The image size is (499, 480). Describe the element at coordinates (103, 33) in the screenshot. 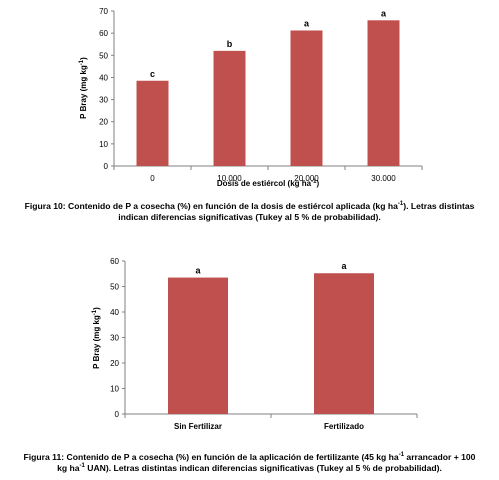

I see `fig10-y-tick-label: 60` at that location.